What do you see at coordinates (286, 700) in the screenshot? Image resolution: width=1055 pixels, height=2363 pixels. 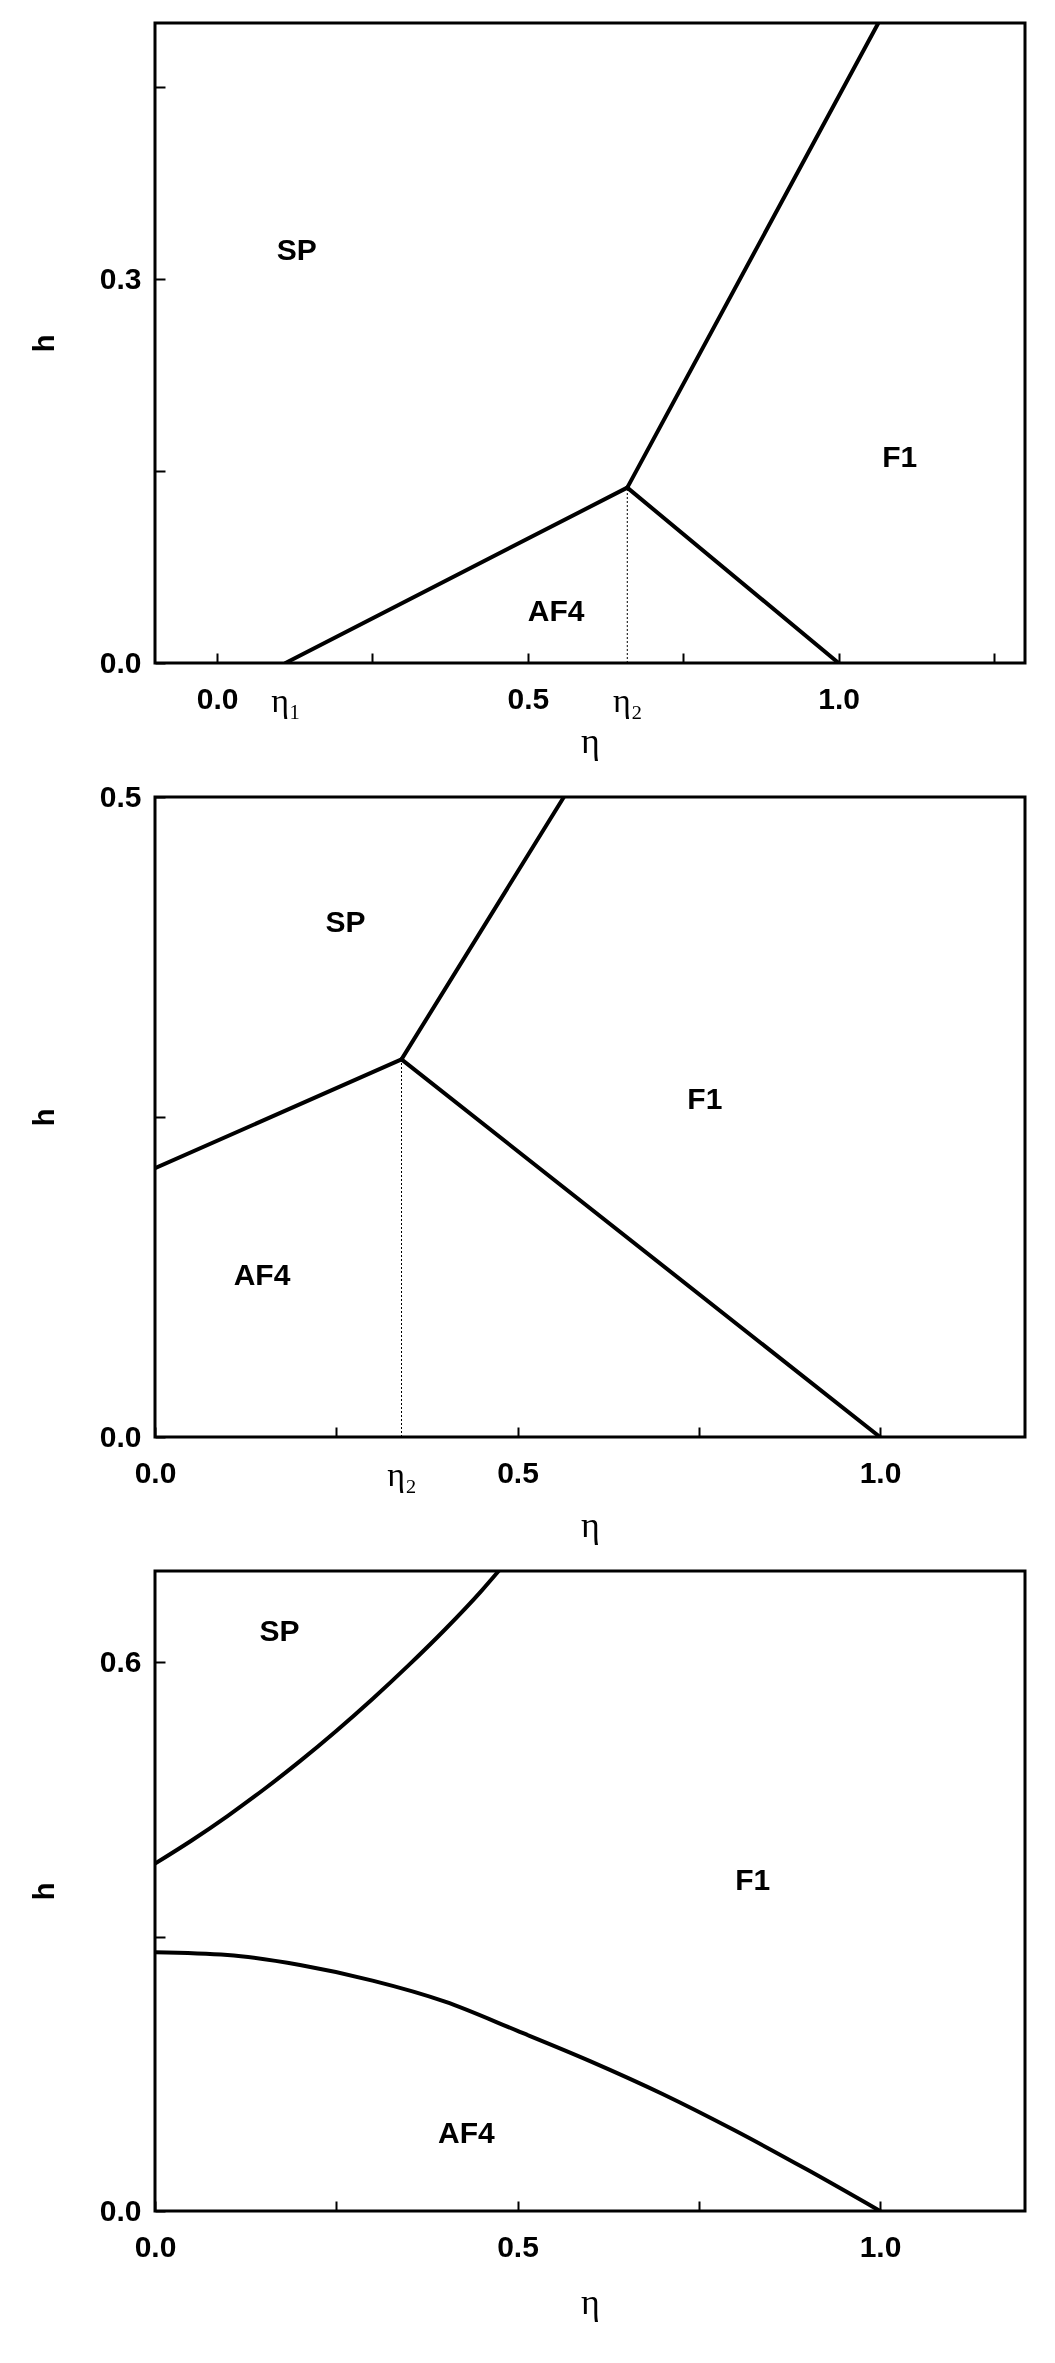 I see `x-tick-label: η₁` at bounding box center [286, 700].